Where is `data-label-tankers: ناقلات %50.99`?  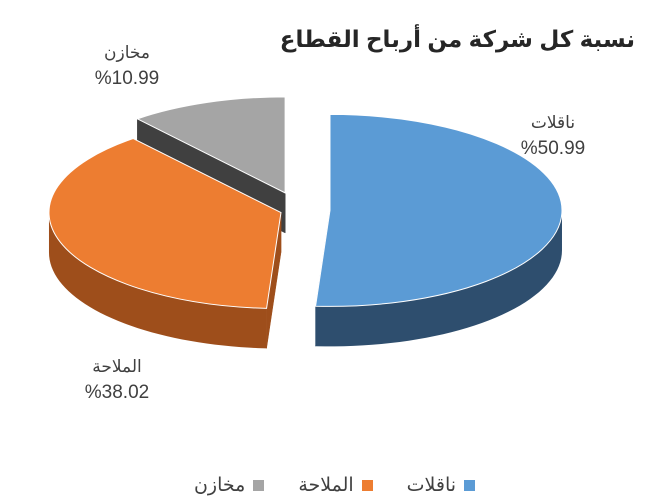 data-label-tankers: ناقلات %50.99 is located at coordinates (553, 136).